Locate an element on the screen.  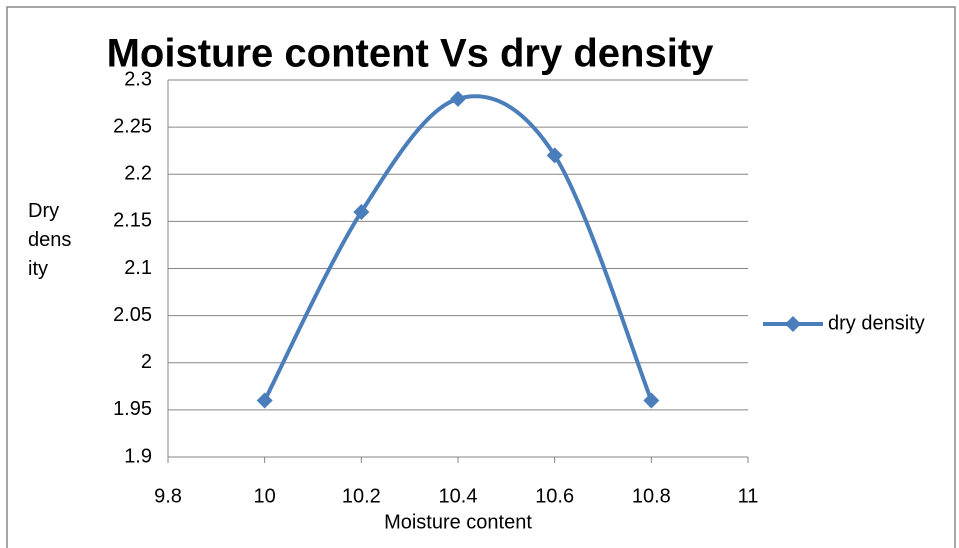
x-axis-label: Moisture content is located at coordinates (458, 522).